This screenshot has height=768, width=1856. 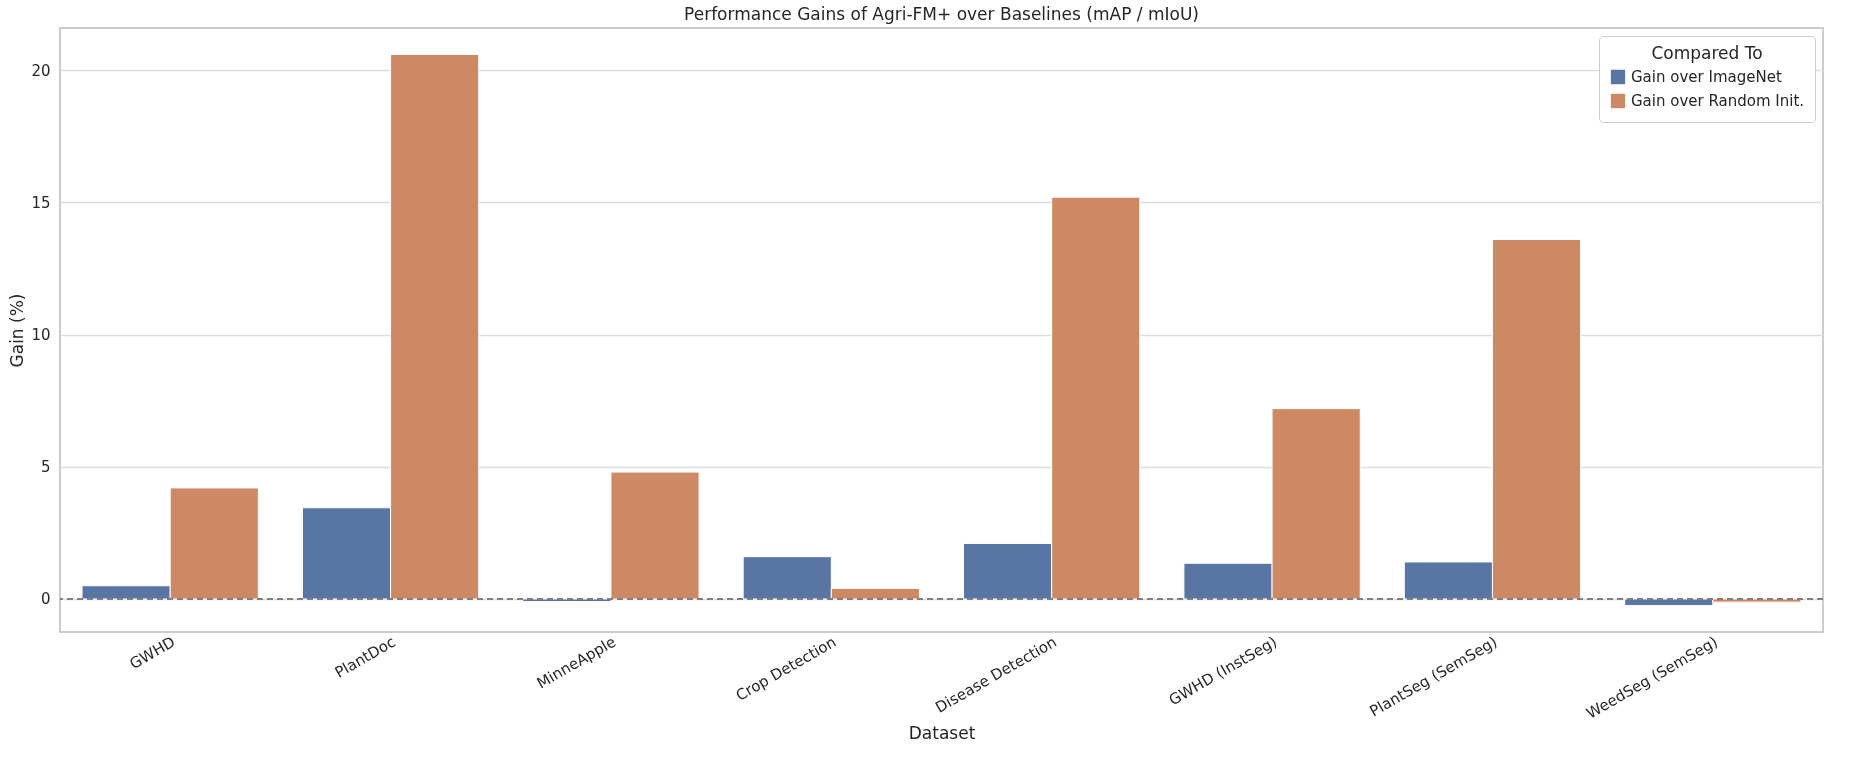 I want to click on y-tick-label: 0, so click(x=45, y=599).